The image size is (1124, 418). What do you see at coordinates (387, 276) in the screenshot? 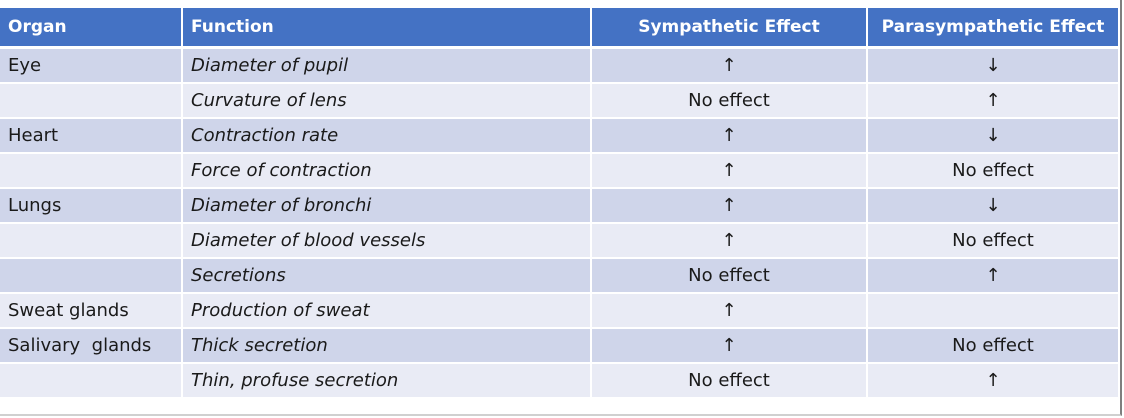
I see `function-cell: Secretions` at bounding box center [387, 276].